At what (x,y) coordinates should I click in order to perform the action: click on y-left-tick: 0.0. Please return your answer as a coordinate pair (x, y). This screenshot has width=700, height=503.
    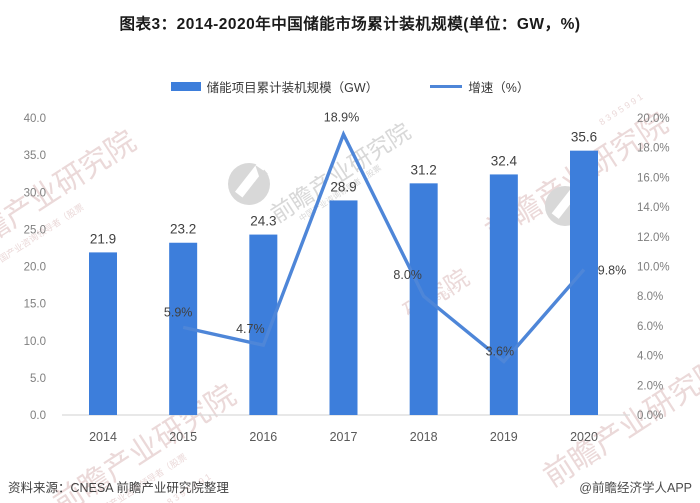
    Looking at the image, I should click on (38, 416).